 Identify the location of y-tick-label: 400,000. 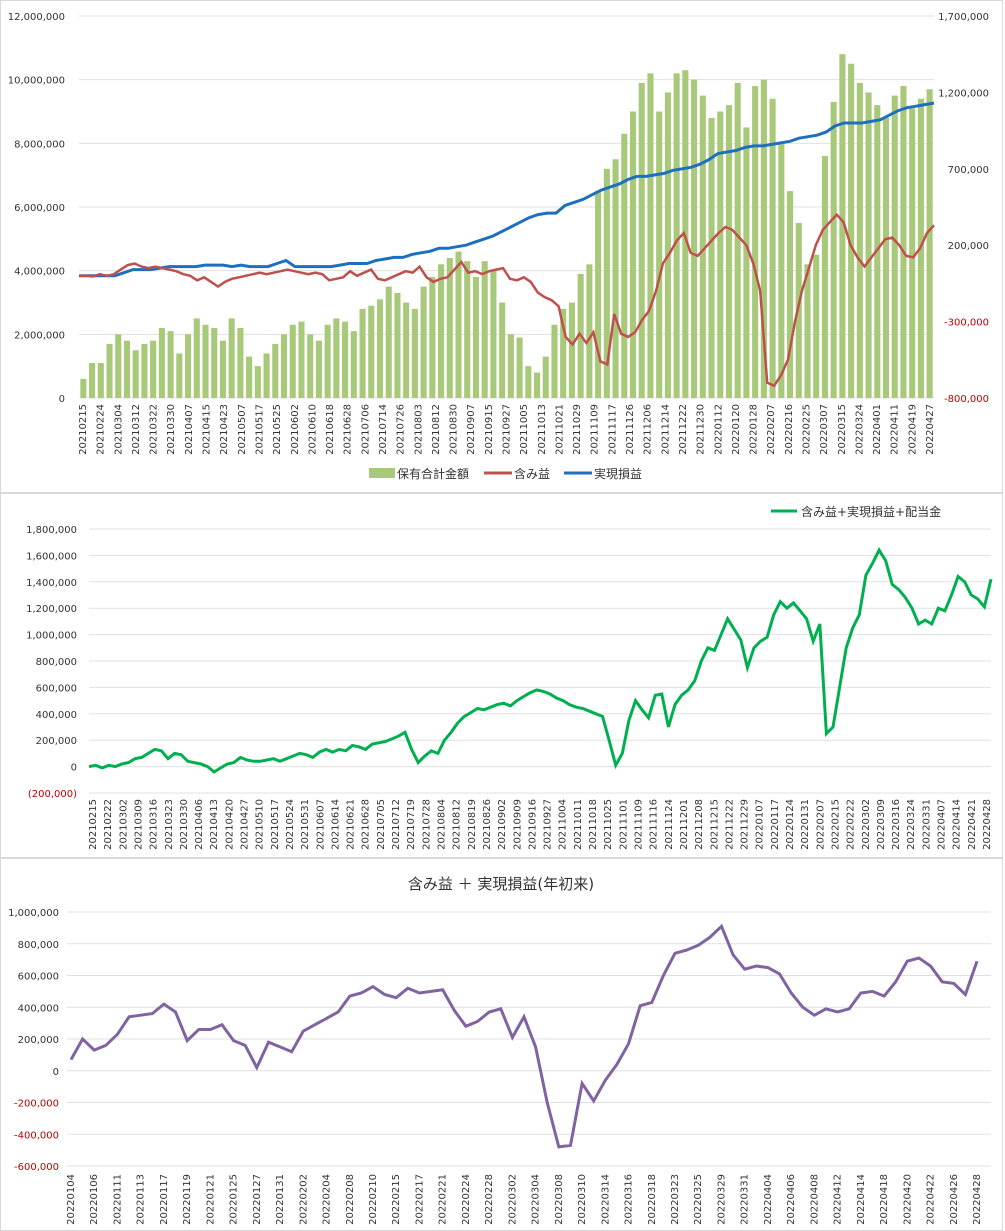
(56, 715).